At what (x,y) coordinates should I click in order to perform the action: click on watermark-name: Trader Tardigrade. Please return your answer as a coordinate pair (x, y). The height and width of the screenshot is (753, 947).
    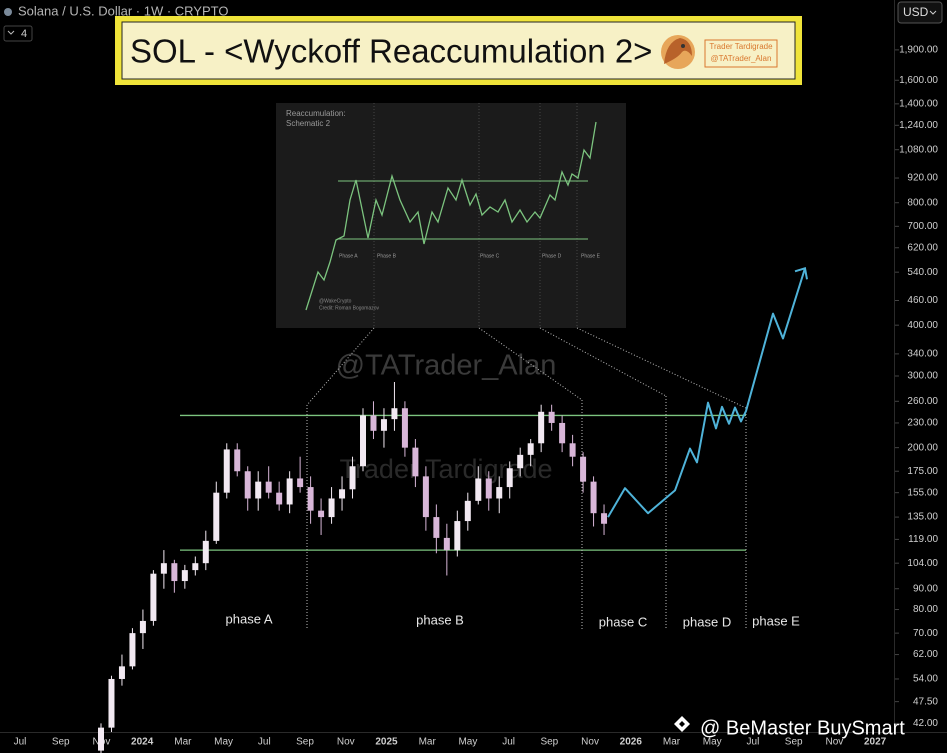
    Looking at the image, I should click on (445, 469).